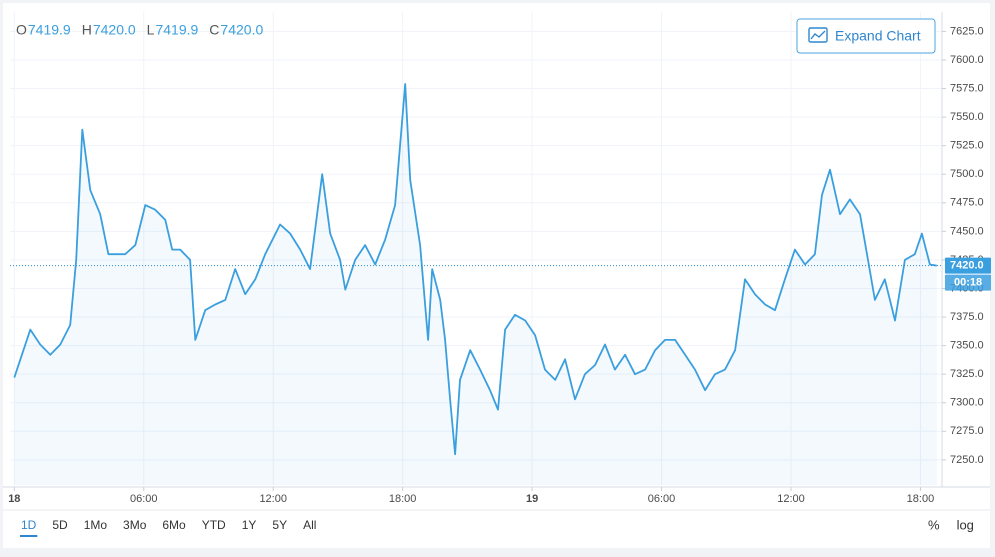 This screenshot has width=995, height=557. What do you see at coordinates (135, 525) in the screenshot?
I see `range-button: 3Mo` at bounding box center [135, 525].